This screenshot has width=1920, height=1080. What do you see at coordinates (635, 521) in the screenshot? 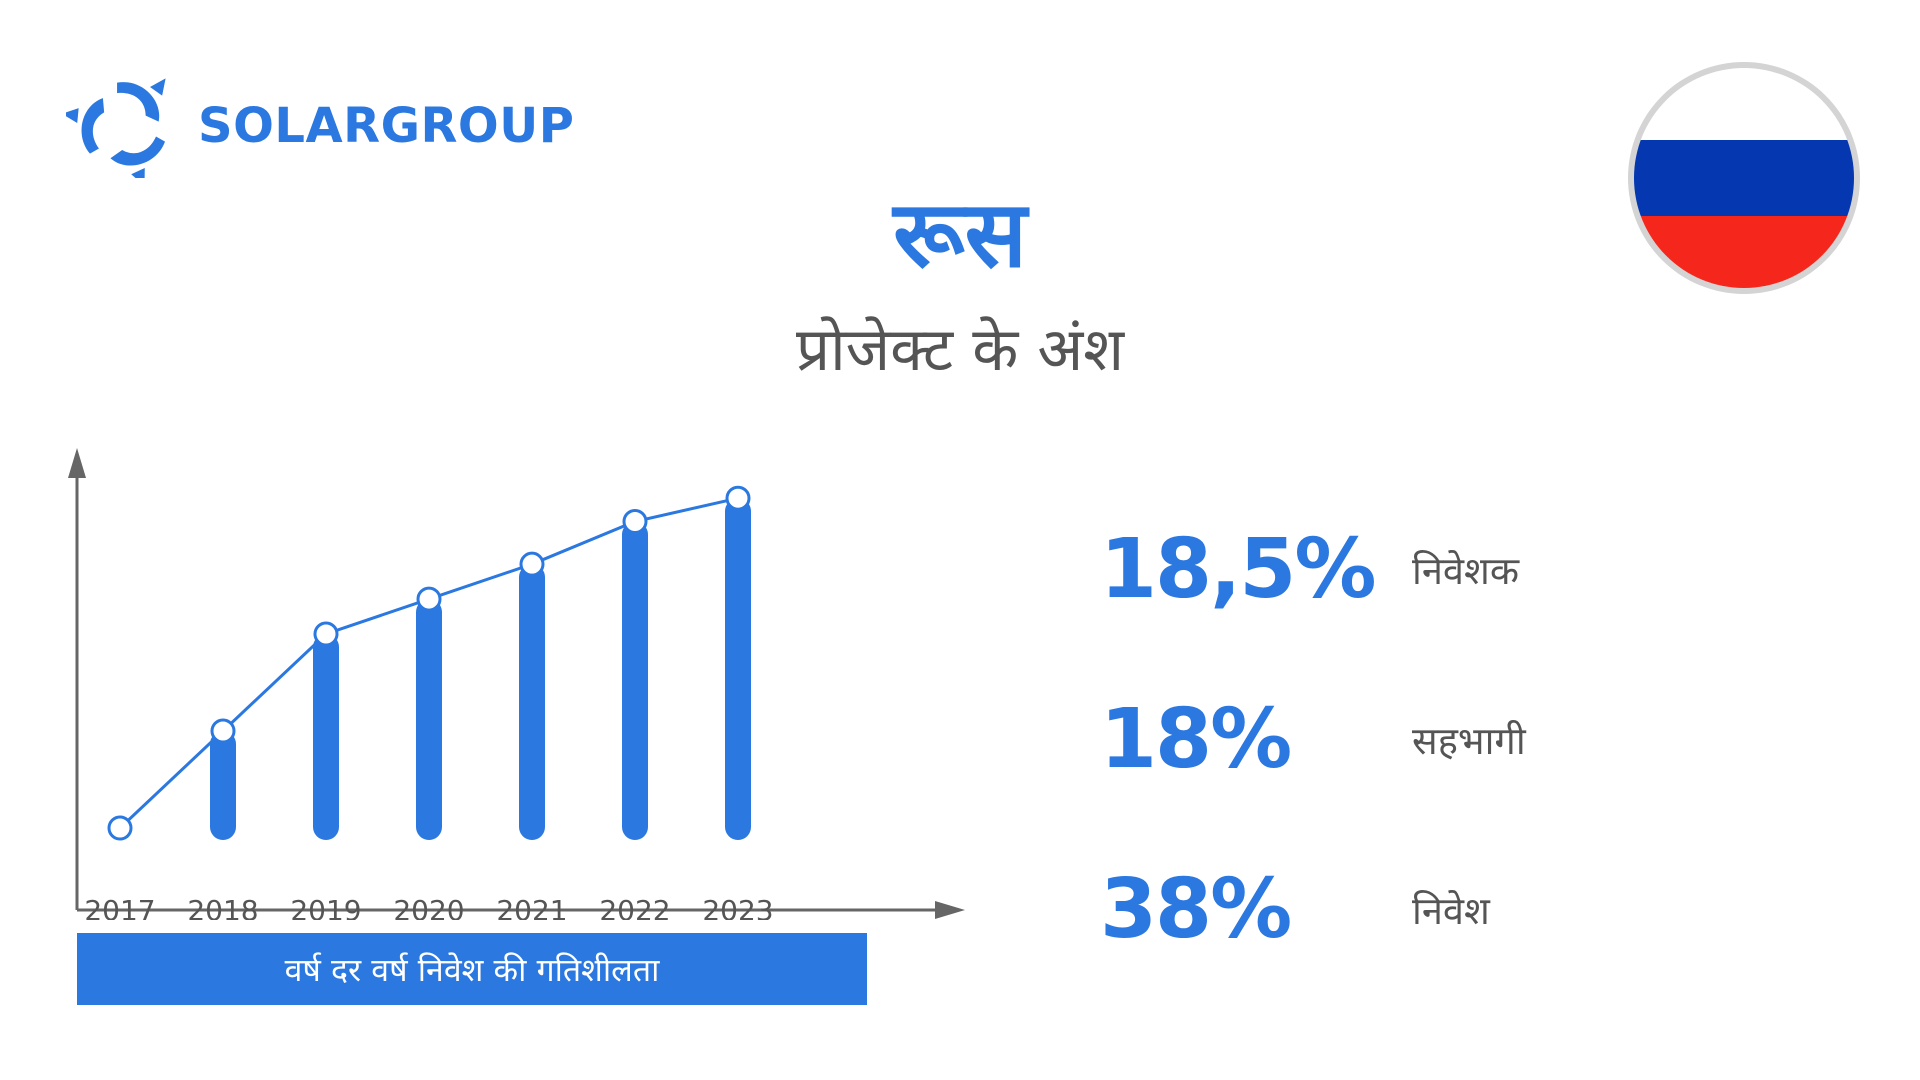
I see `data-point-2022` at bounding box center [635, 521].